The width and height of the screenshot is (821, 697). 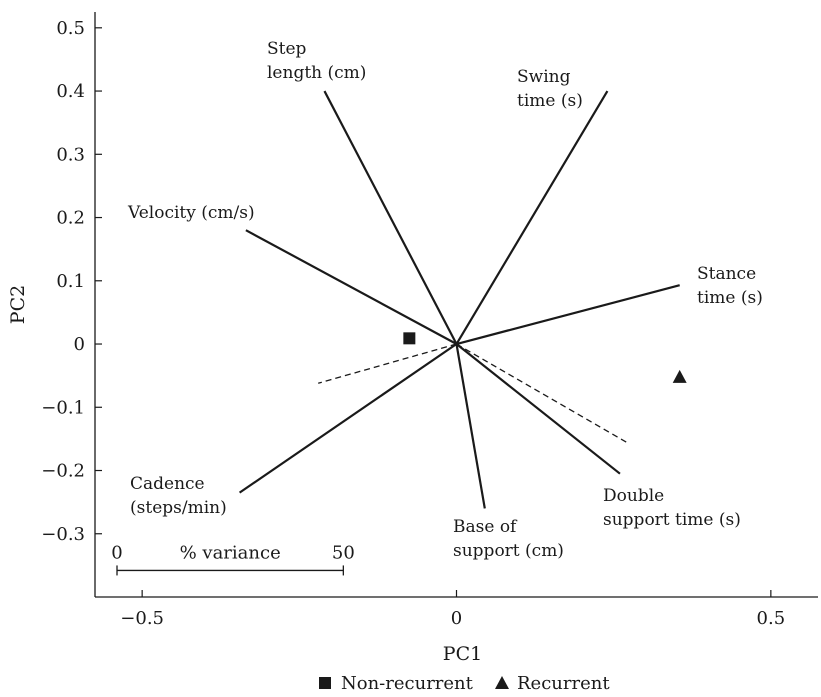 I want to click on x-tick-label: 0.5, so click(x=771, y=618).